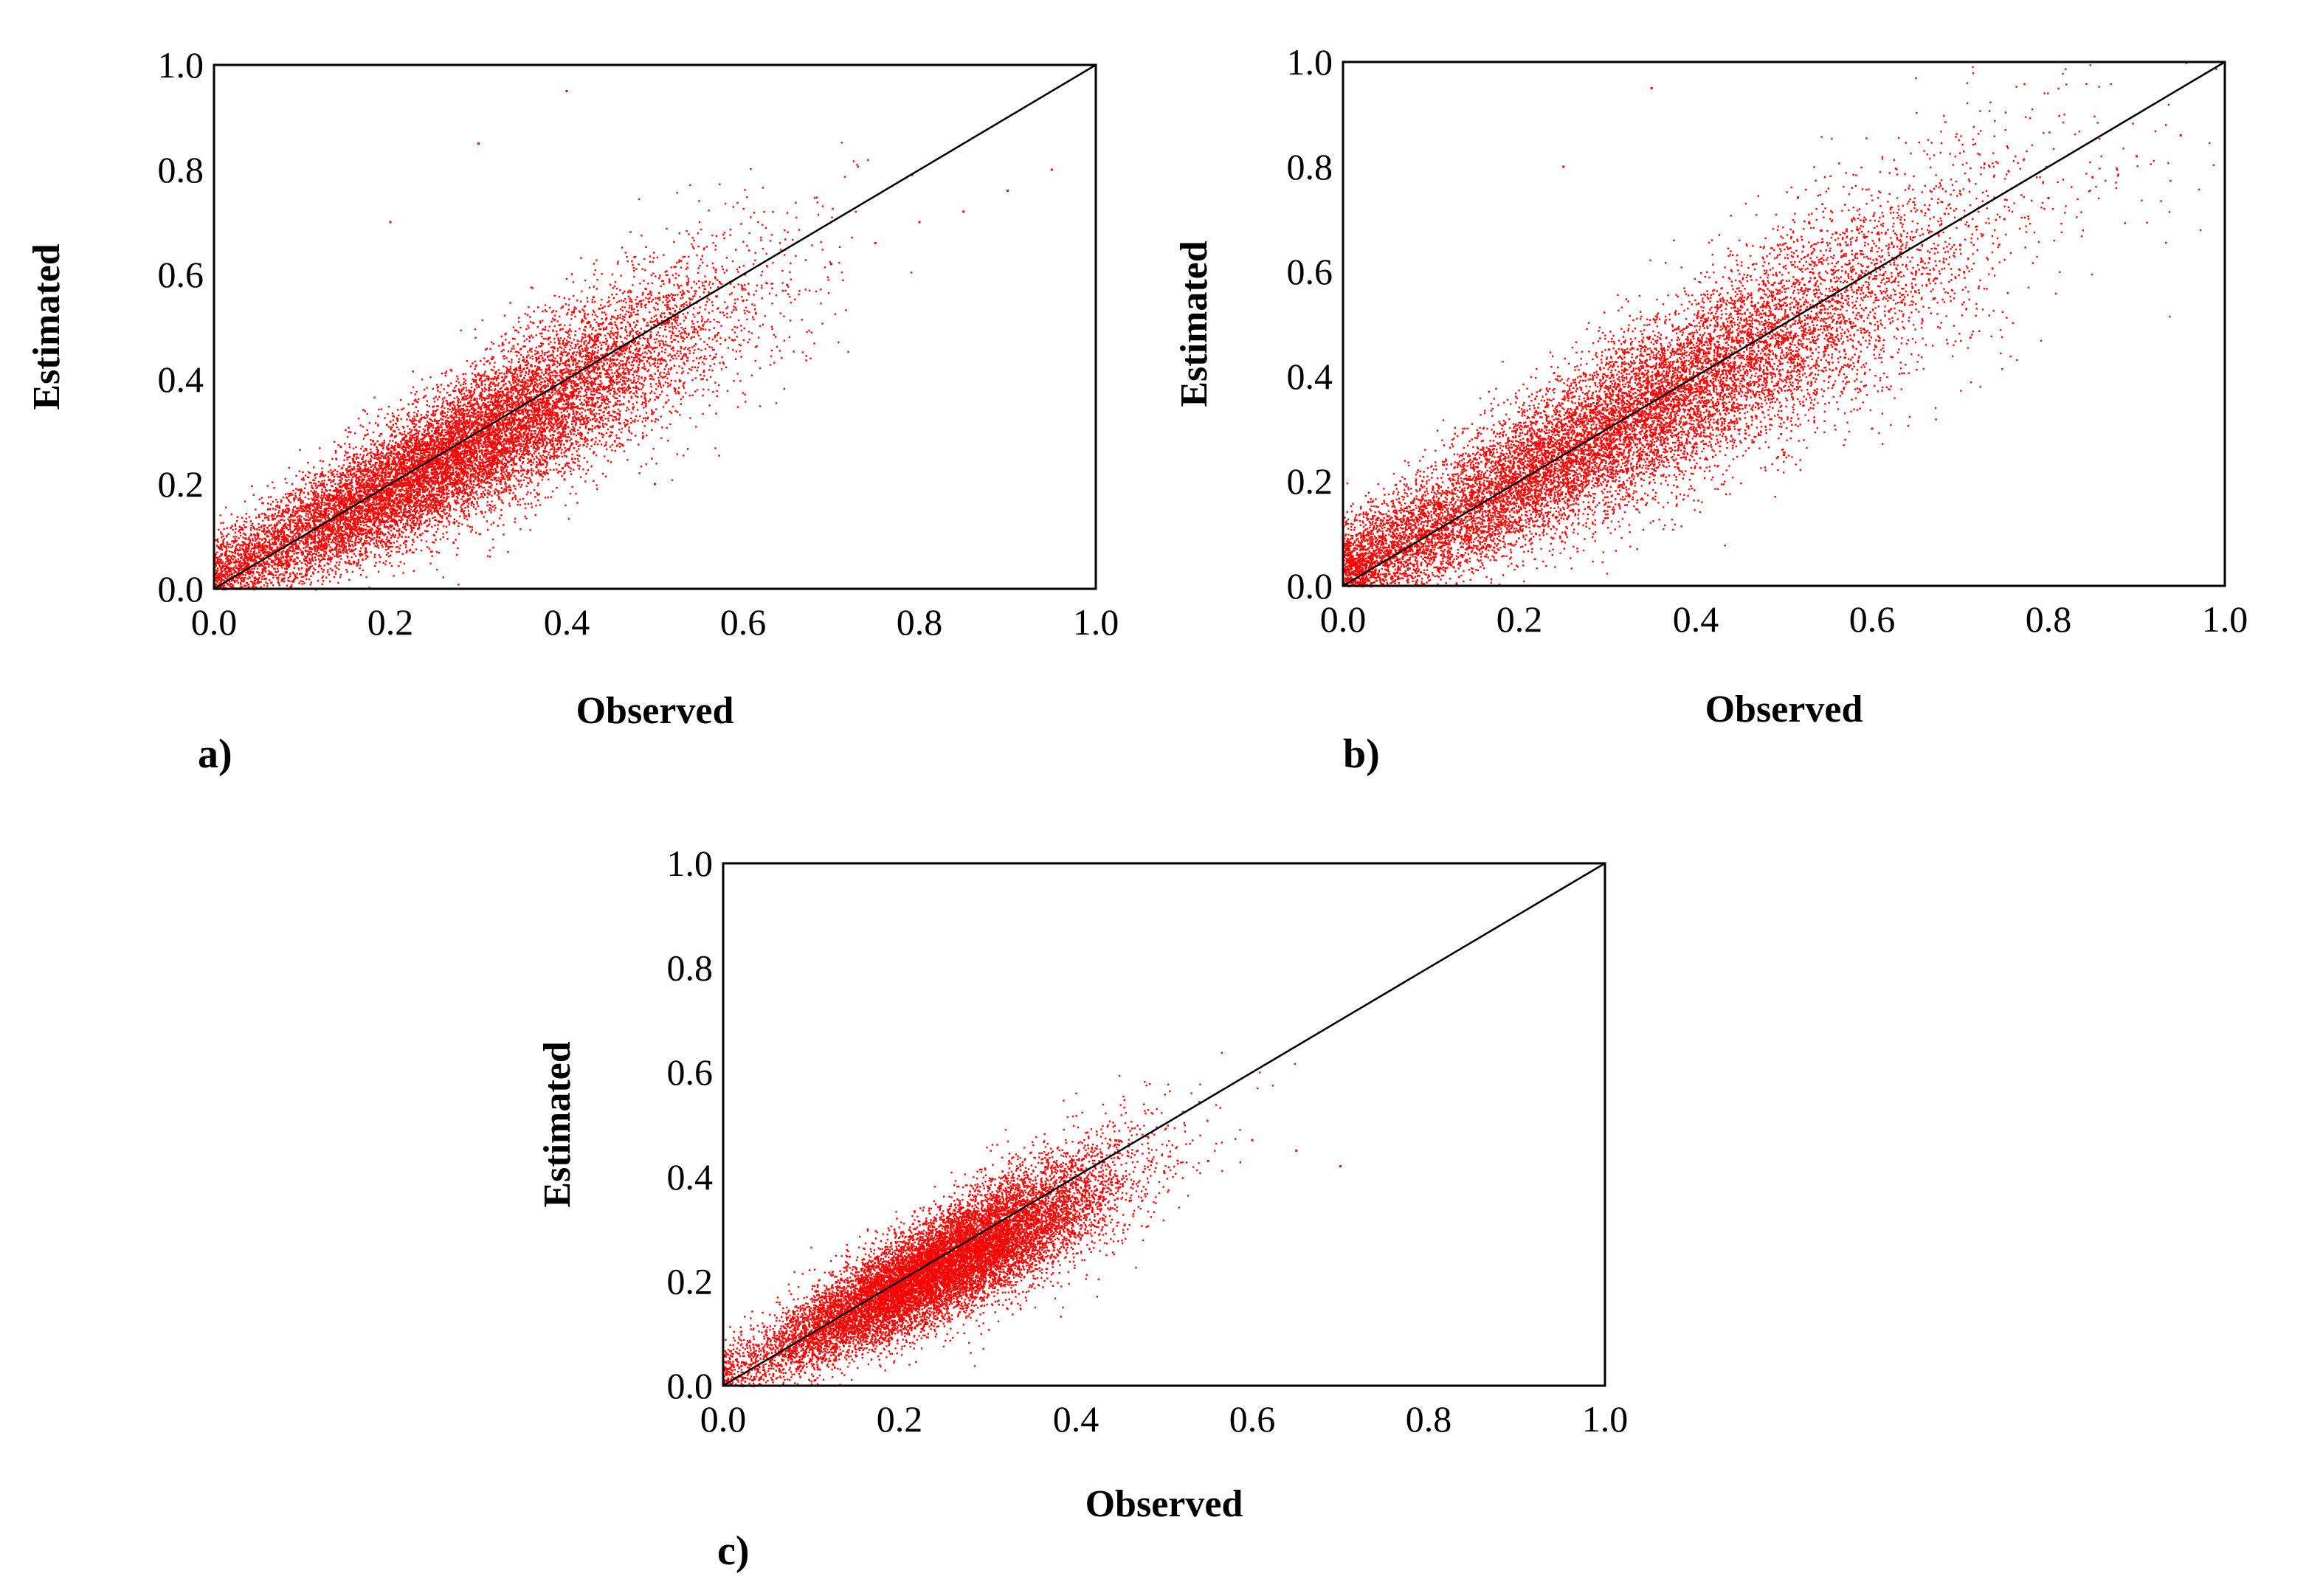 Image resolution: width=2306 pixels, height=1596 pixels. I want to click on chart-b-x-axis-title: Observed, so click(1784, 709).